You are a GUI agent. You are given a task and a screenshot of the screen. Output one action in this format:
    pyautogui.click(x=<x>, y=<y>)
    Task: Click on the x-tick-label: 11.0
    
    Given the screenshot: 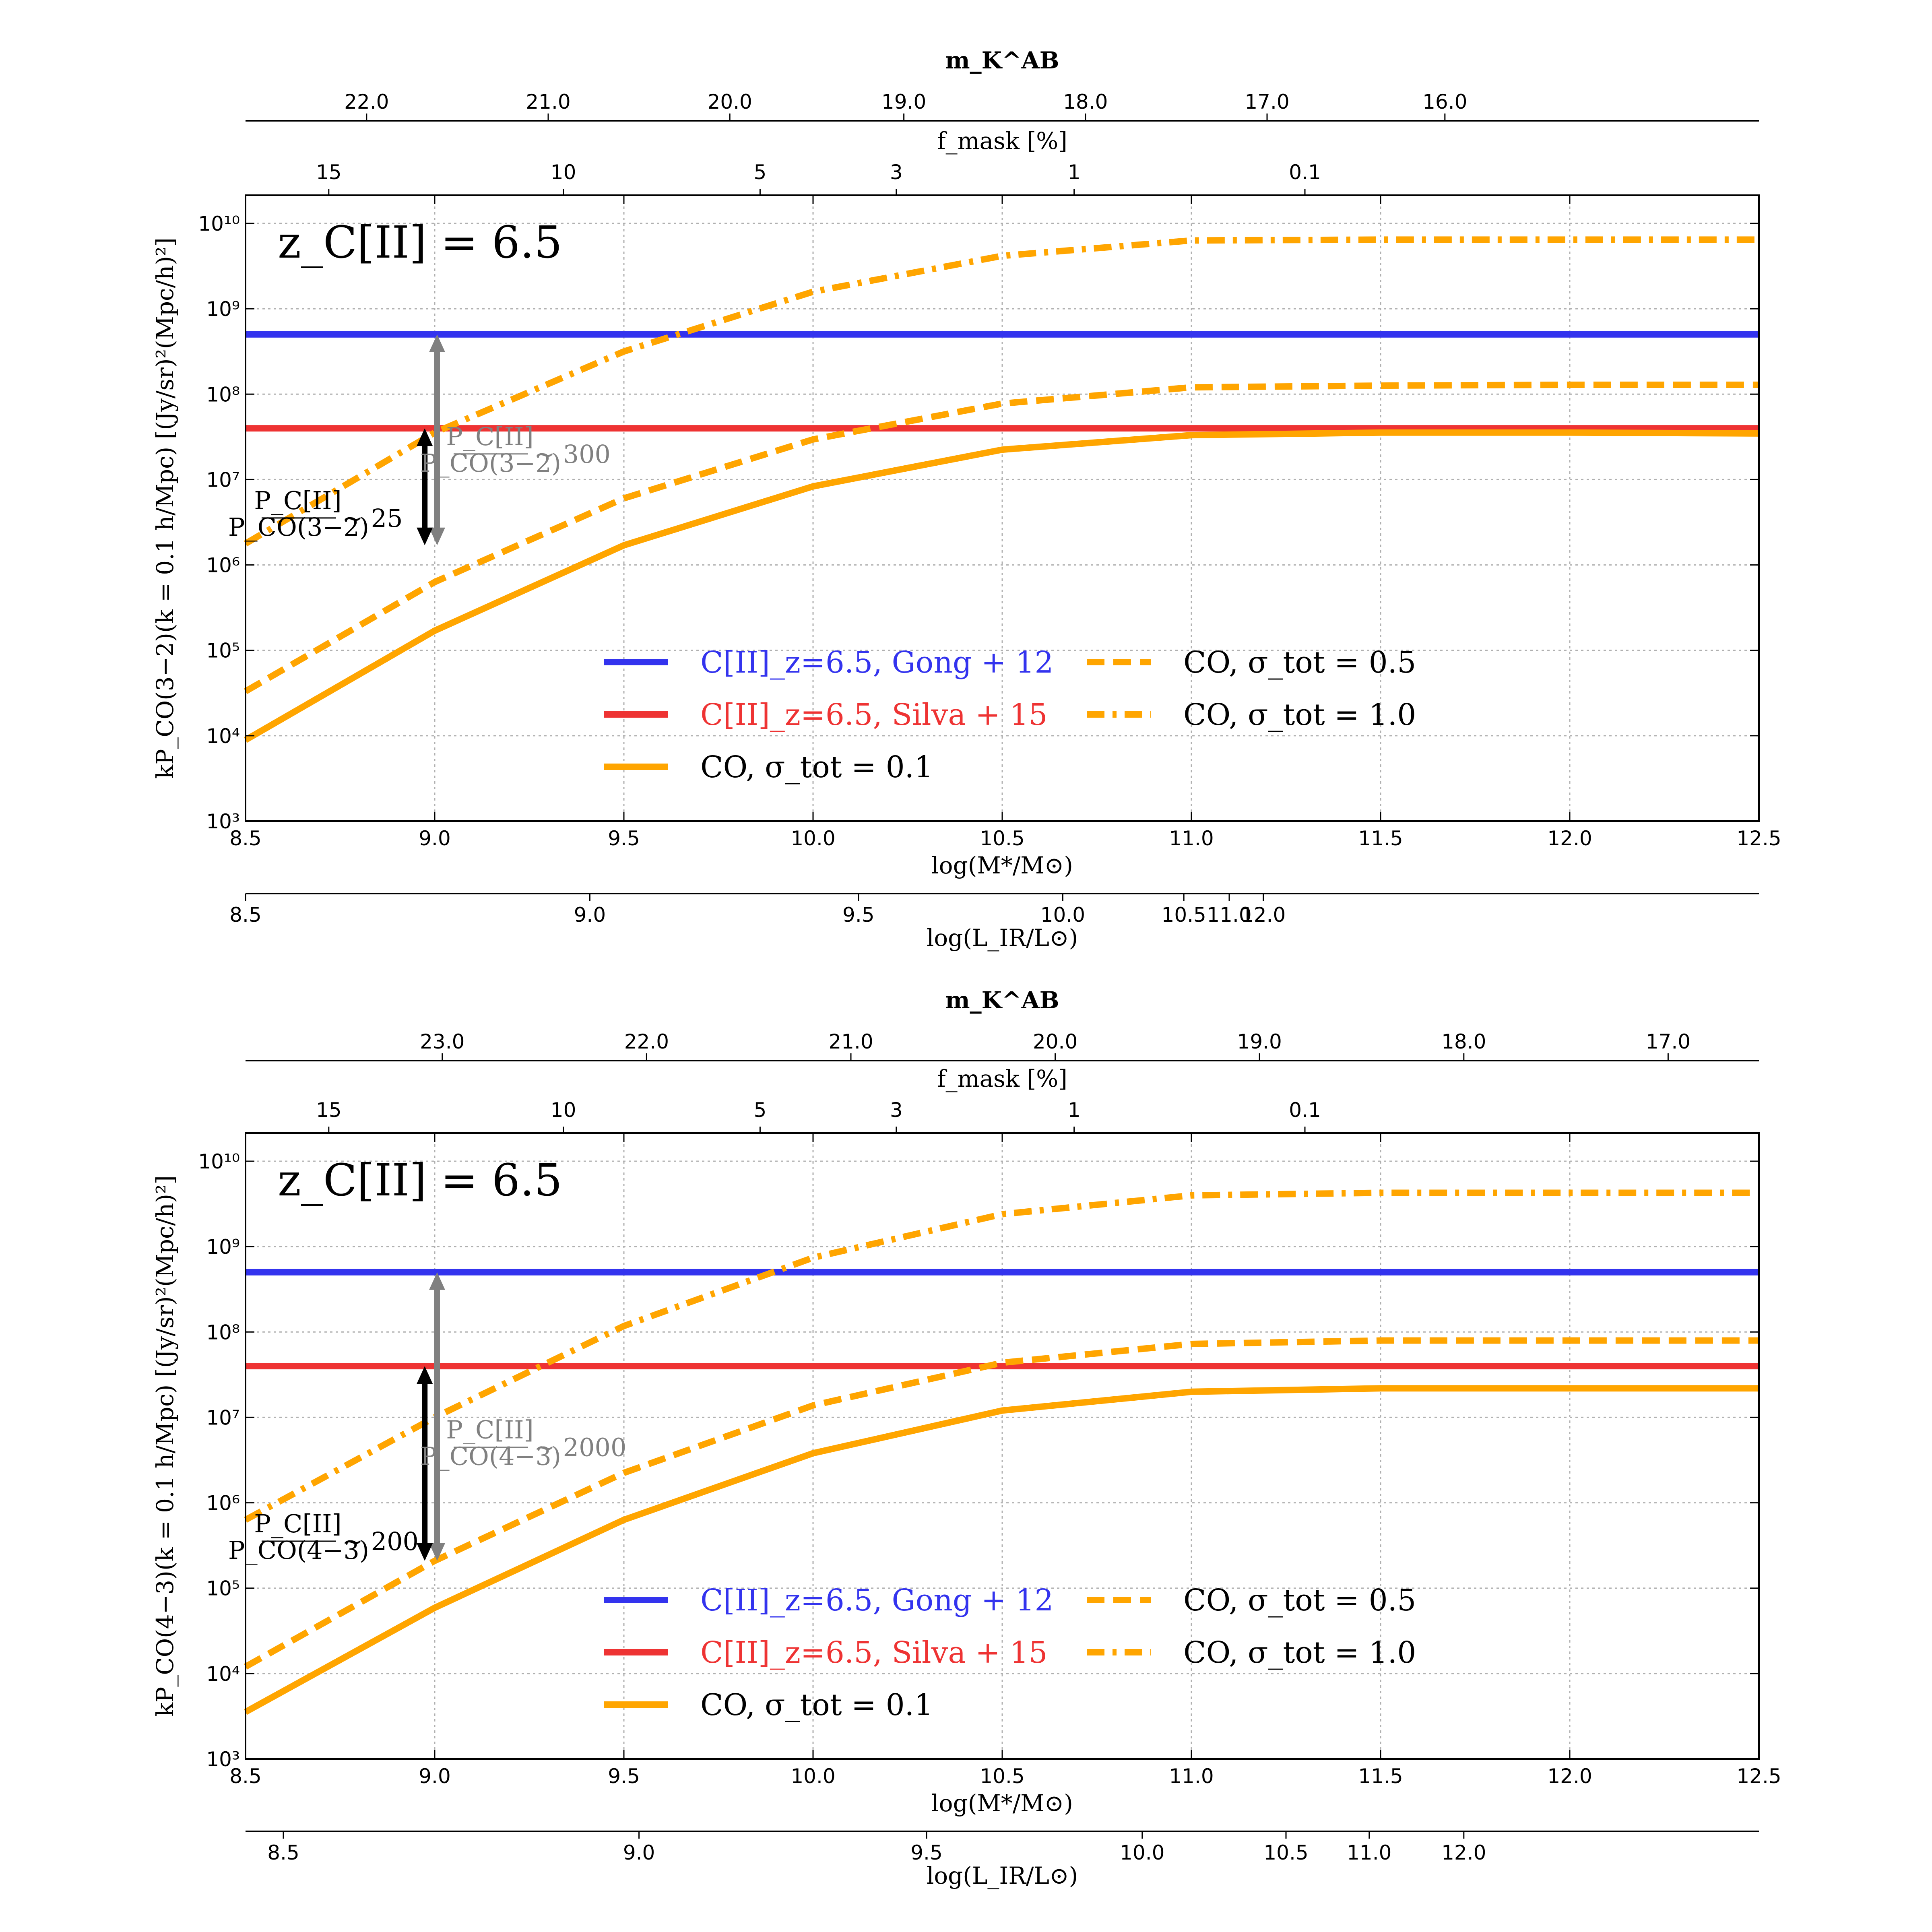 What is the action you would take?
    pyautogui.click(x=1191, y=1776)
    